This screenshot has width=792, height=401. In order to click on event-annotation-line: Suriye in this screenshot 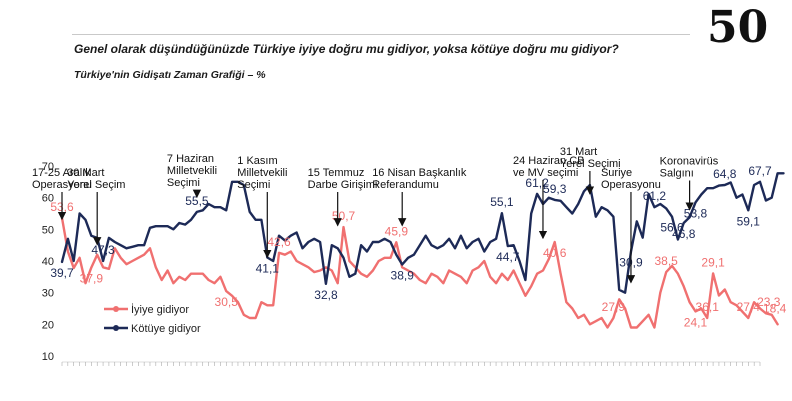, I will do `click(616, 173)`.